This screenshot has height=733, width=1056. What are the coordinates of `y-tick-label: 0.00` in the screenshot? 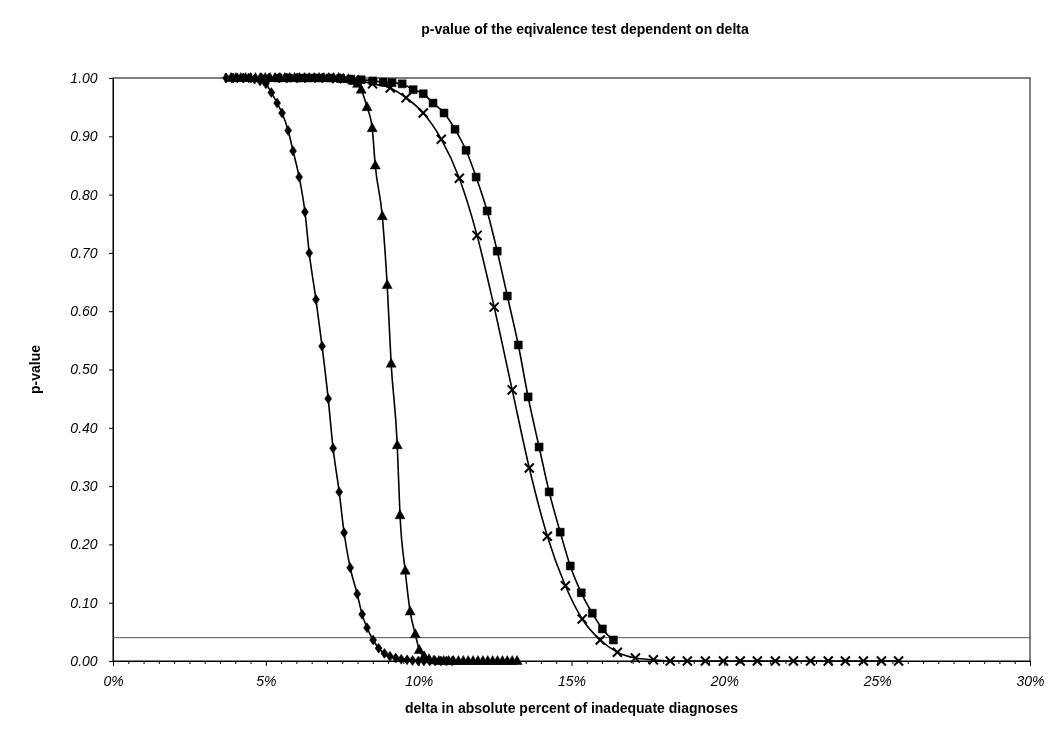 It's located at (84, 660).